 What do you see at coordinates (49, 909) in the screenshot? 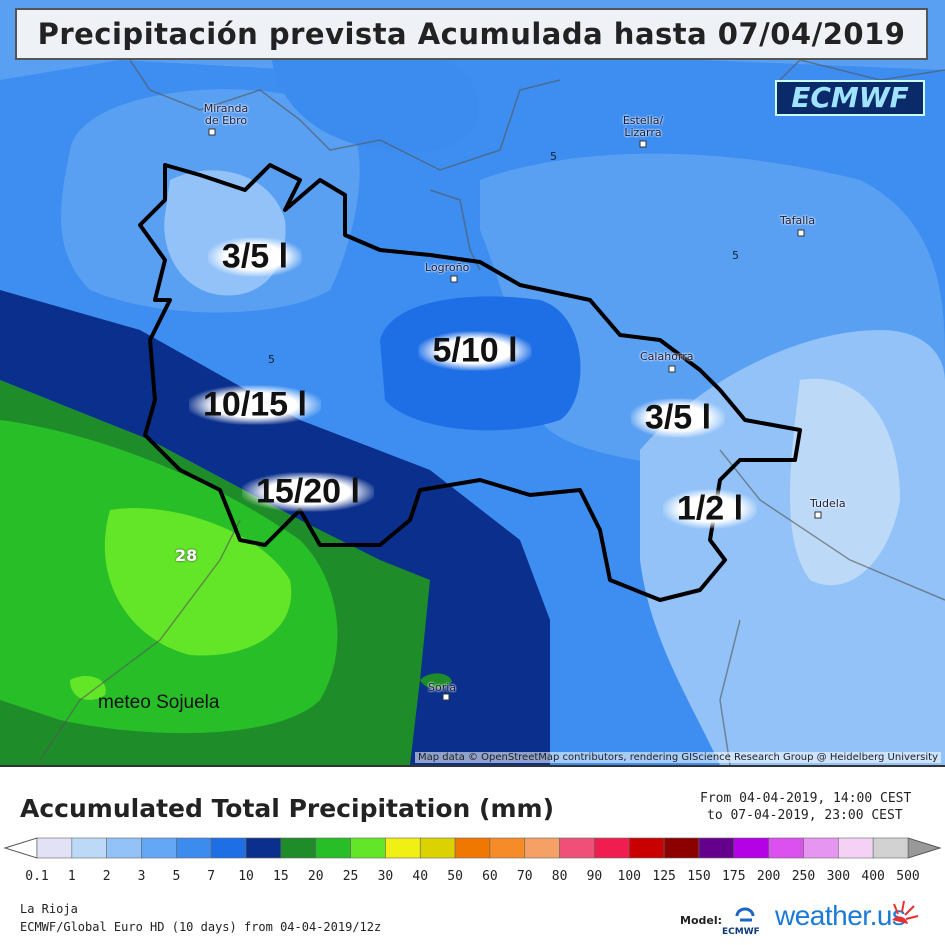
I see `footer-region: La Rioja` at bounding box center [49, 909].